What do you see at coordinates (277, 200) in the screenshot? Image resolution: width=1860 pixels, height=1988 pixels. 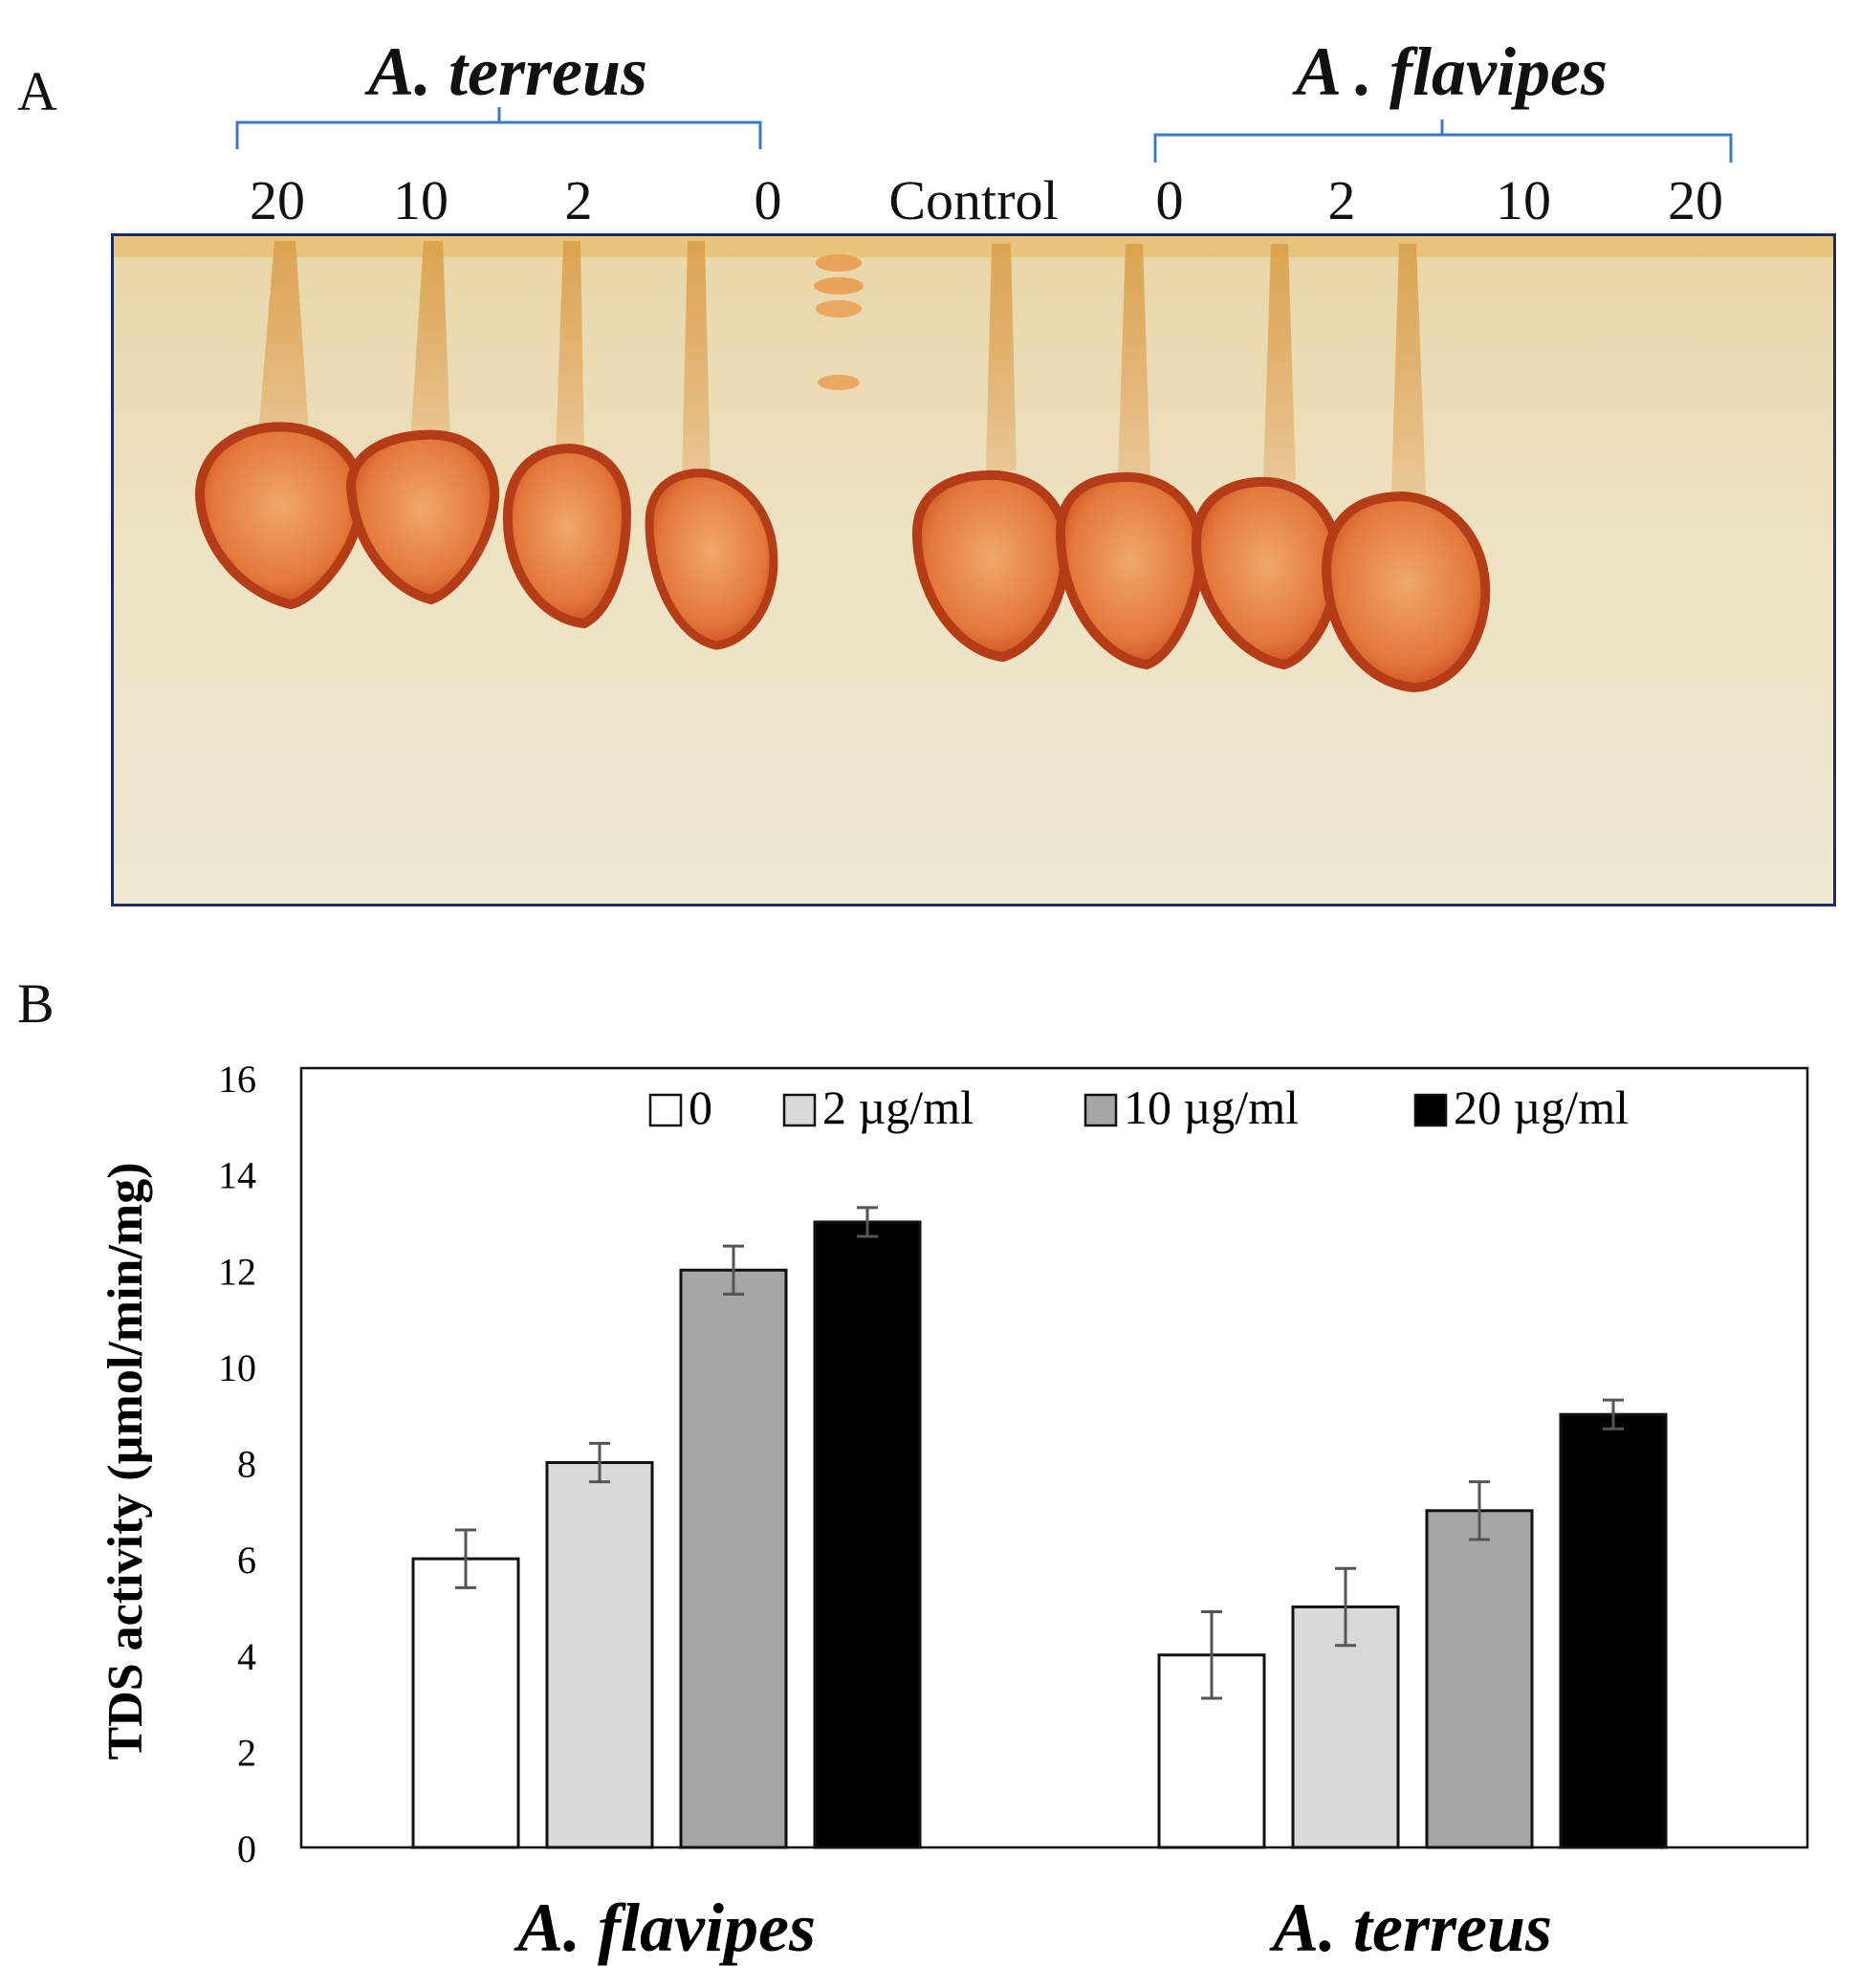 I see `lane-label-terreus-20: 20` at bounding box center [277, 200].